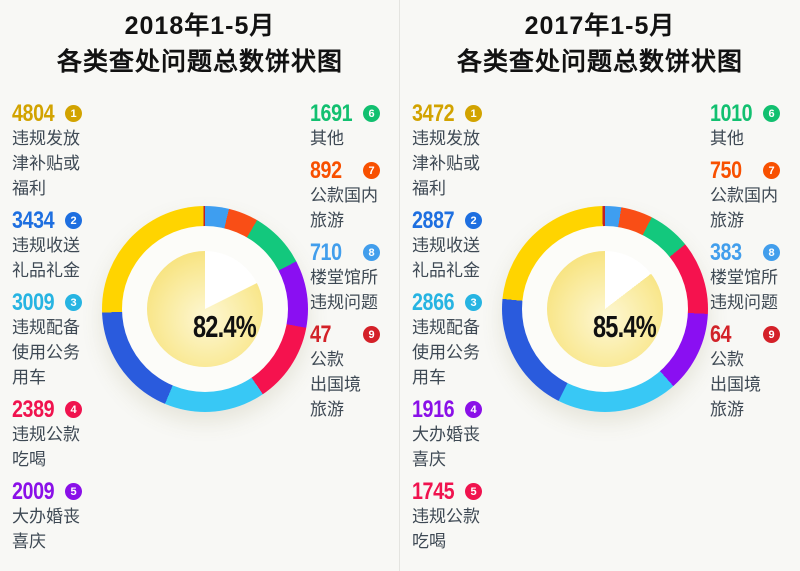 This screenshot has height=571, width=800. What do you see at coordinates (33, 302) in the screenshot?
I see `legend-value: 3009` at bounding box center [33, 302].